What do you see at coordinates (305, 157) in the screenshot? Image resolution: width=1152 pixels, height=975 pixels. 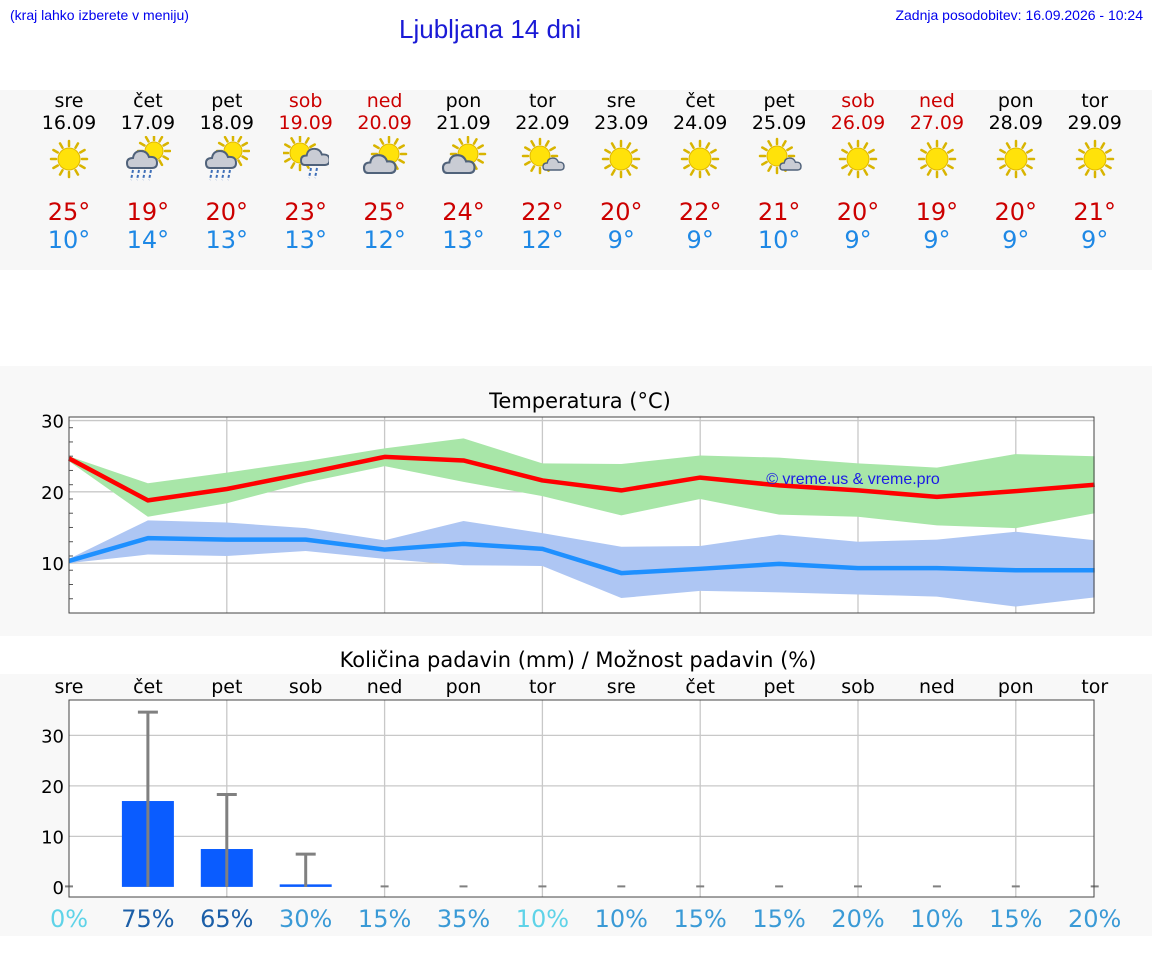 I see `sun-cloud-drizzle-icon` at bounding box center [305, 157].